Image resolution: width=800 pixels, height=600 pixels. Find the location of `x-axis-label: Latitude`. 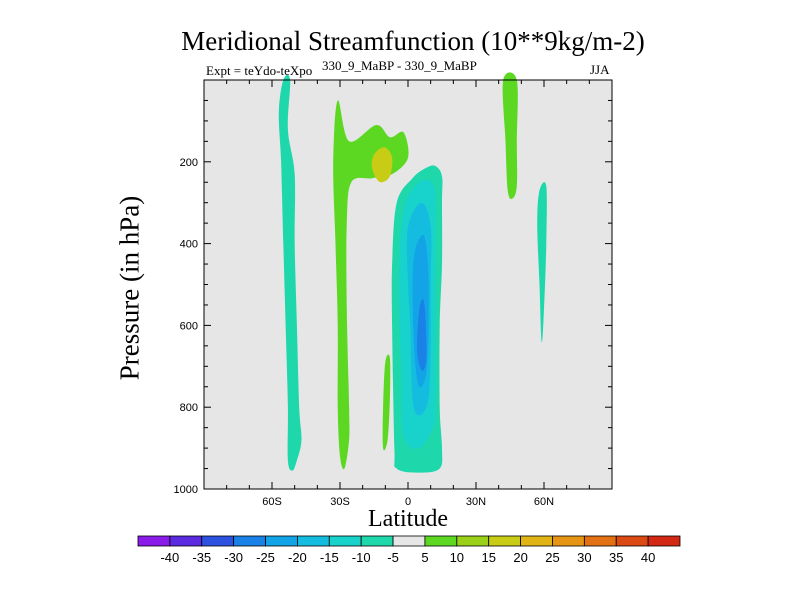

x-axis-label: Latitude is located at coordinates (408, 519).